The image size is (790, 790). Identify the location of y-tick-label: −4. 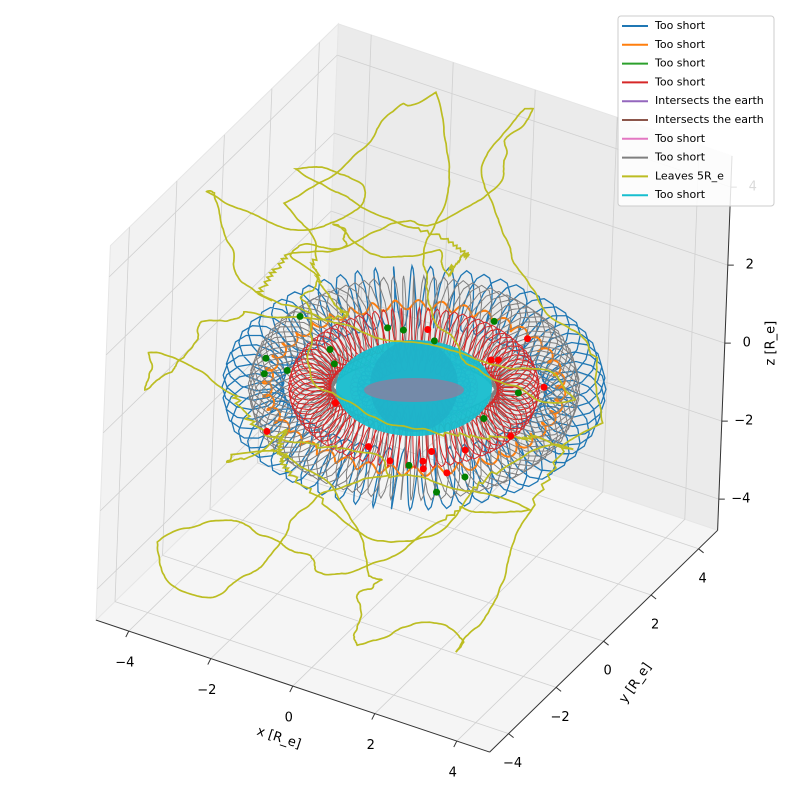
(512, 763).